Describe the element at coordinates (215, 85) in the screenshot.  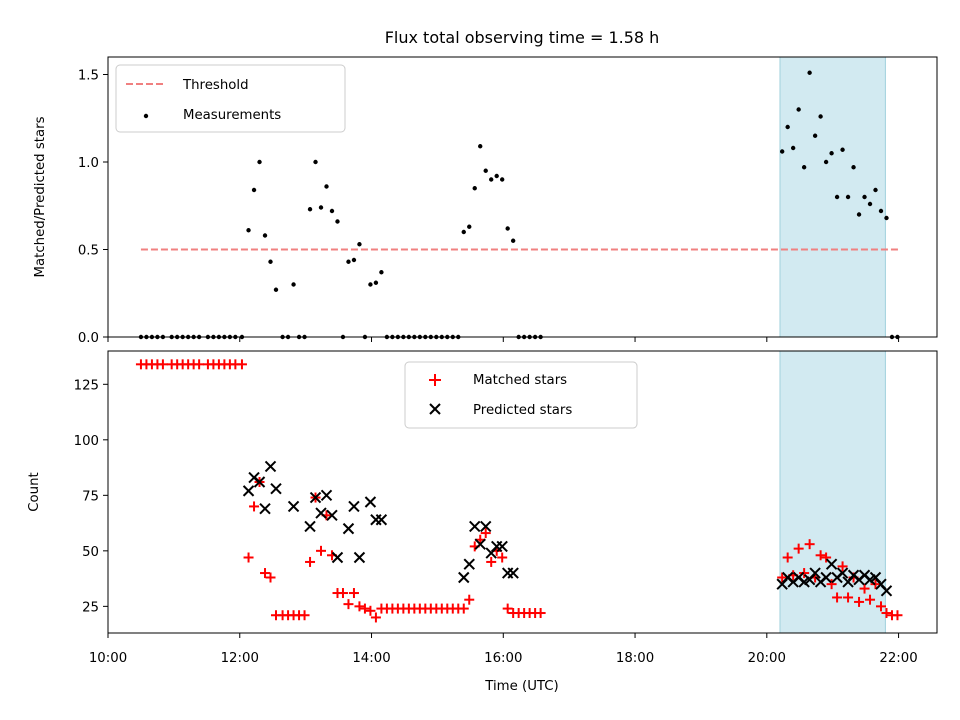
I see `threshold-legend-label: Threshold` at that location.